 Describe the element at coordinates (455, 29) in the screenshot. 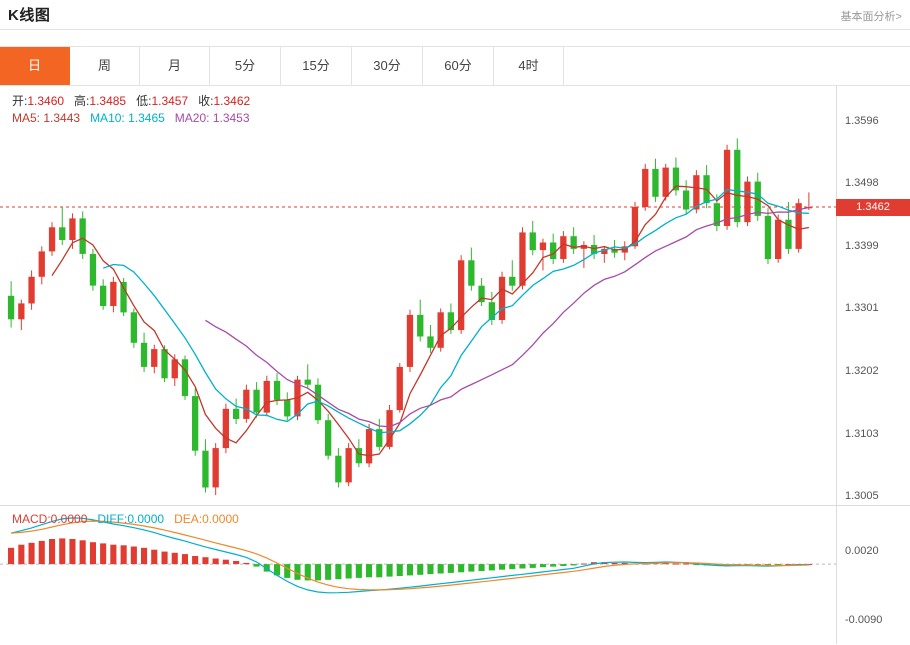

I see `header-divider` at that location.